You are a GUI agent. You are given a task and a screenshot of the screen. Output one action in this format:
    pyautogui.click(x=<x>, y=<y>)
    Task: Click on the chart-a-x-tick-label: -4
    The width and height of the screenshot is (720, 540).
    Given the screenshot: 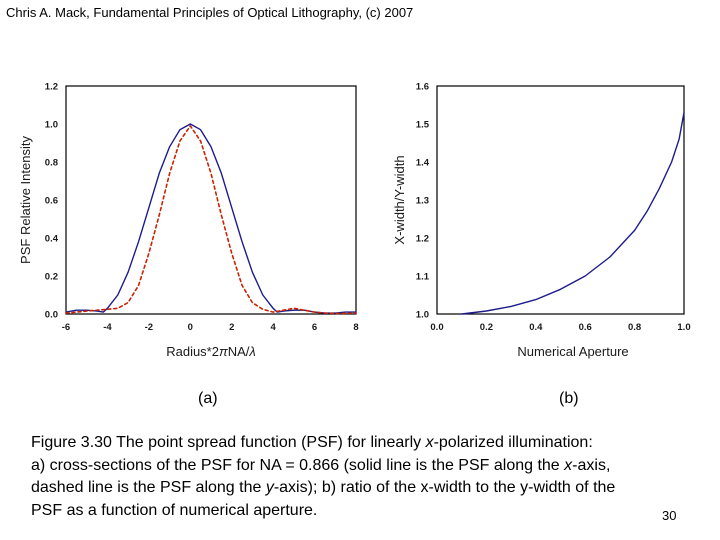 What is the action you would take?
    pyautogui.click(x=107, y=327)
    